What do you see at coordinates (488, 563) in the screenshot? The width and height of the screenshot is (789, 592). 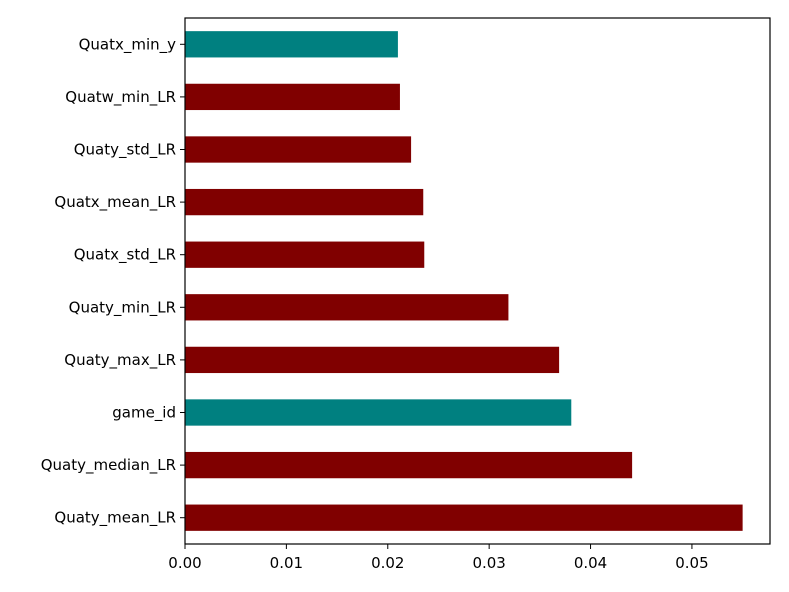 I see `x-tick-label: 0.03` at bounding box center [488, 563].